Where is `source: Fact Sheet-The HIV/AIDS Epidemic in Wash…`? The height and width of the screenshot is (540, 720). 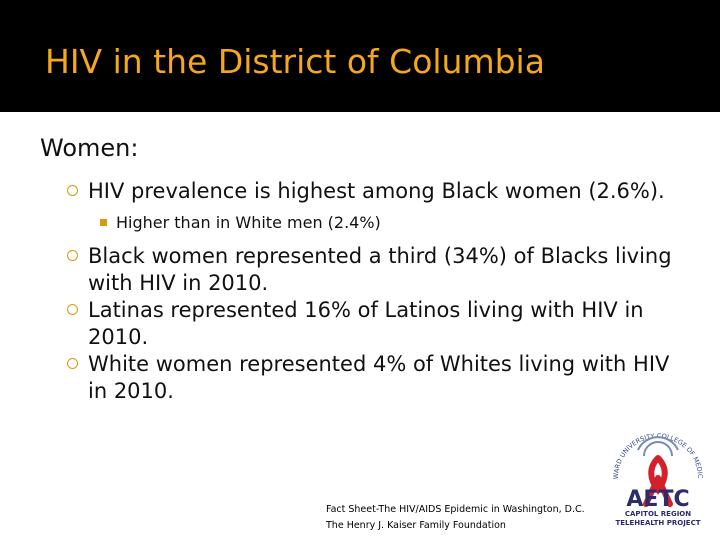 source: Fact Sheet-The HIV/AIDS Epidemic in Wash… is located at coordinates (455, 518).